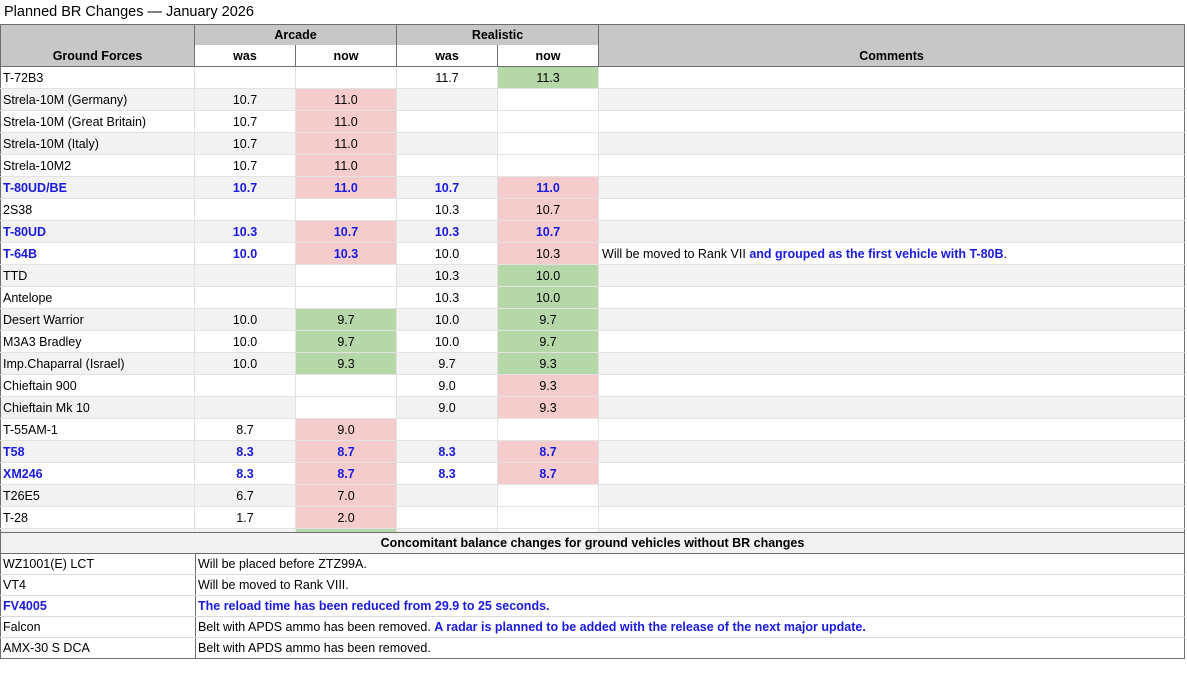 This screenshot has width=1187, height=681. What do you see at coordinates (548, 77) in the screenshot?
I see `realistic-now-value: 11.3` at bounding box center [548, 77].